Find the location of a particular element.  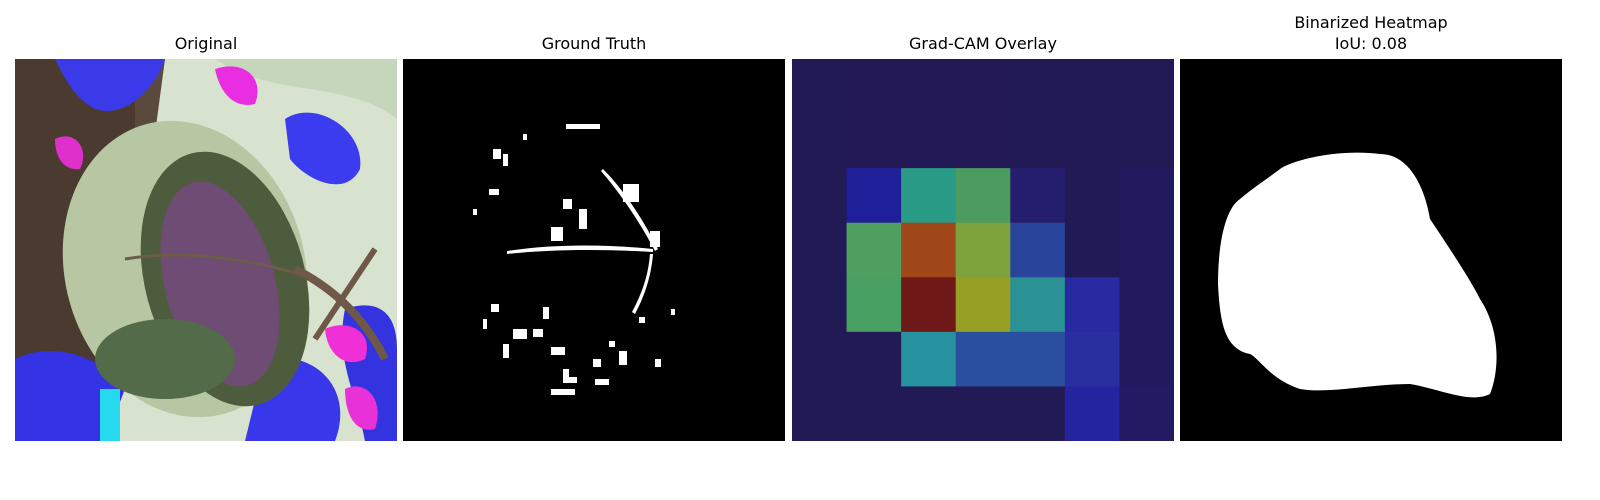

panel-title: Ground Truth is located at coordinates (594, 43).